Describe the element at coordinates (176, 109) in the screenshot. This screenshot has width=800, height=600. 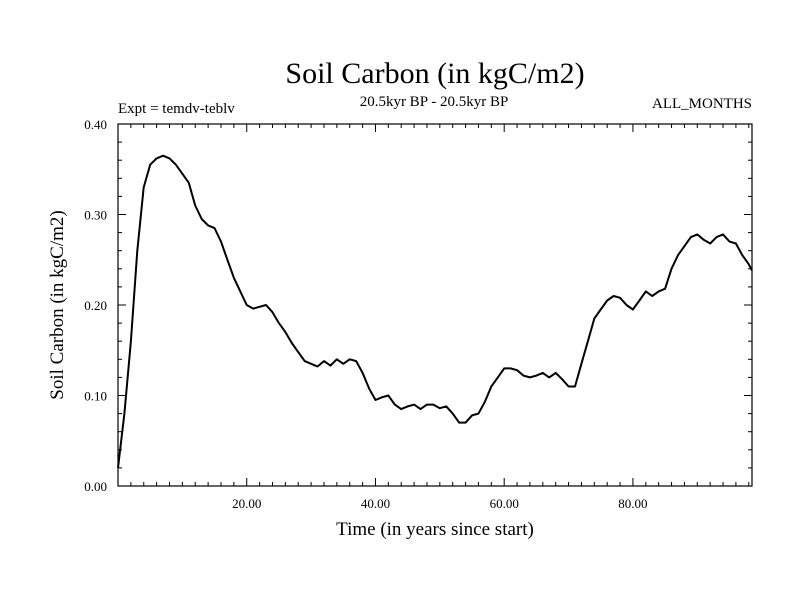
I see `experiment-label: Expt = temdv-teblv` at that location.